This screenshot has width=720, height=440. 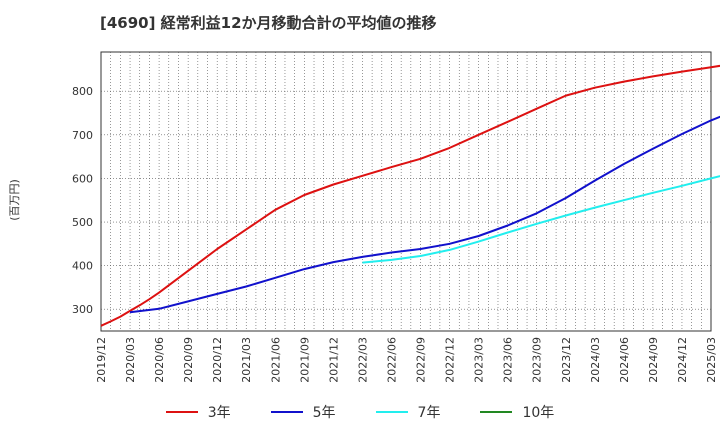 What do you see at coordinates (82, 309) in the screenshot?
I see `y-tick-label: 300` at bounding box center [82, 309].